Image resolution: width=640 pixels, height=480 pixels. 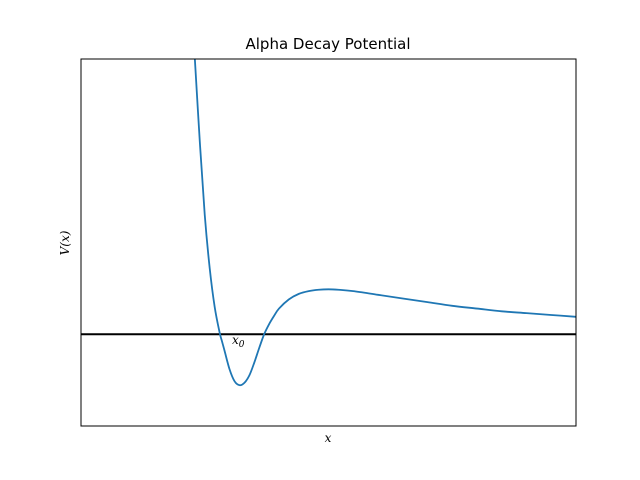 What do you see at coordinates (328, 44) in the screenshot?
I see `chart-title: Alpha Decay Potential` at bounding box center [328, 44].